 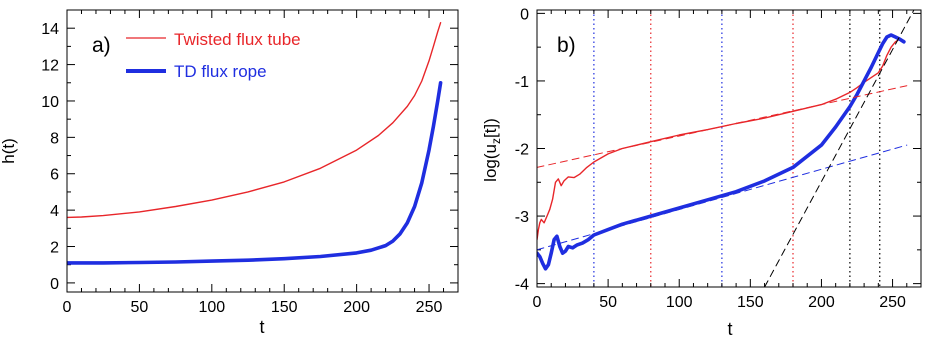 I want to click on panel-a-legend: Twisted flux tube TD flux rope, so click(x=213, y=55).